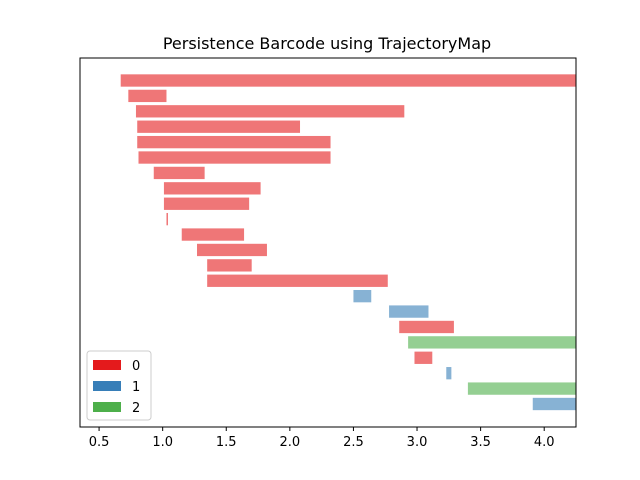 This screenshot has width=640, height=480. What do you see at coordinates (480, 442) in the screenshot?
I see `x-tick-label: 3.5` at bounding box center [480, 442].